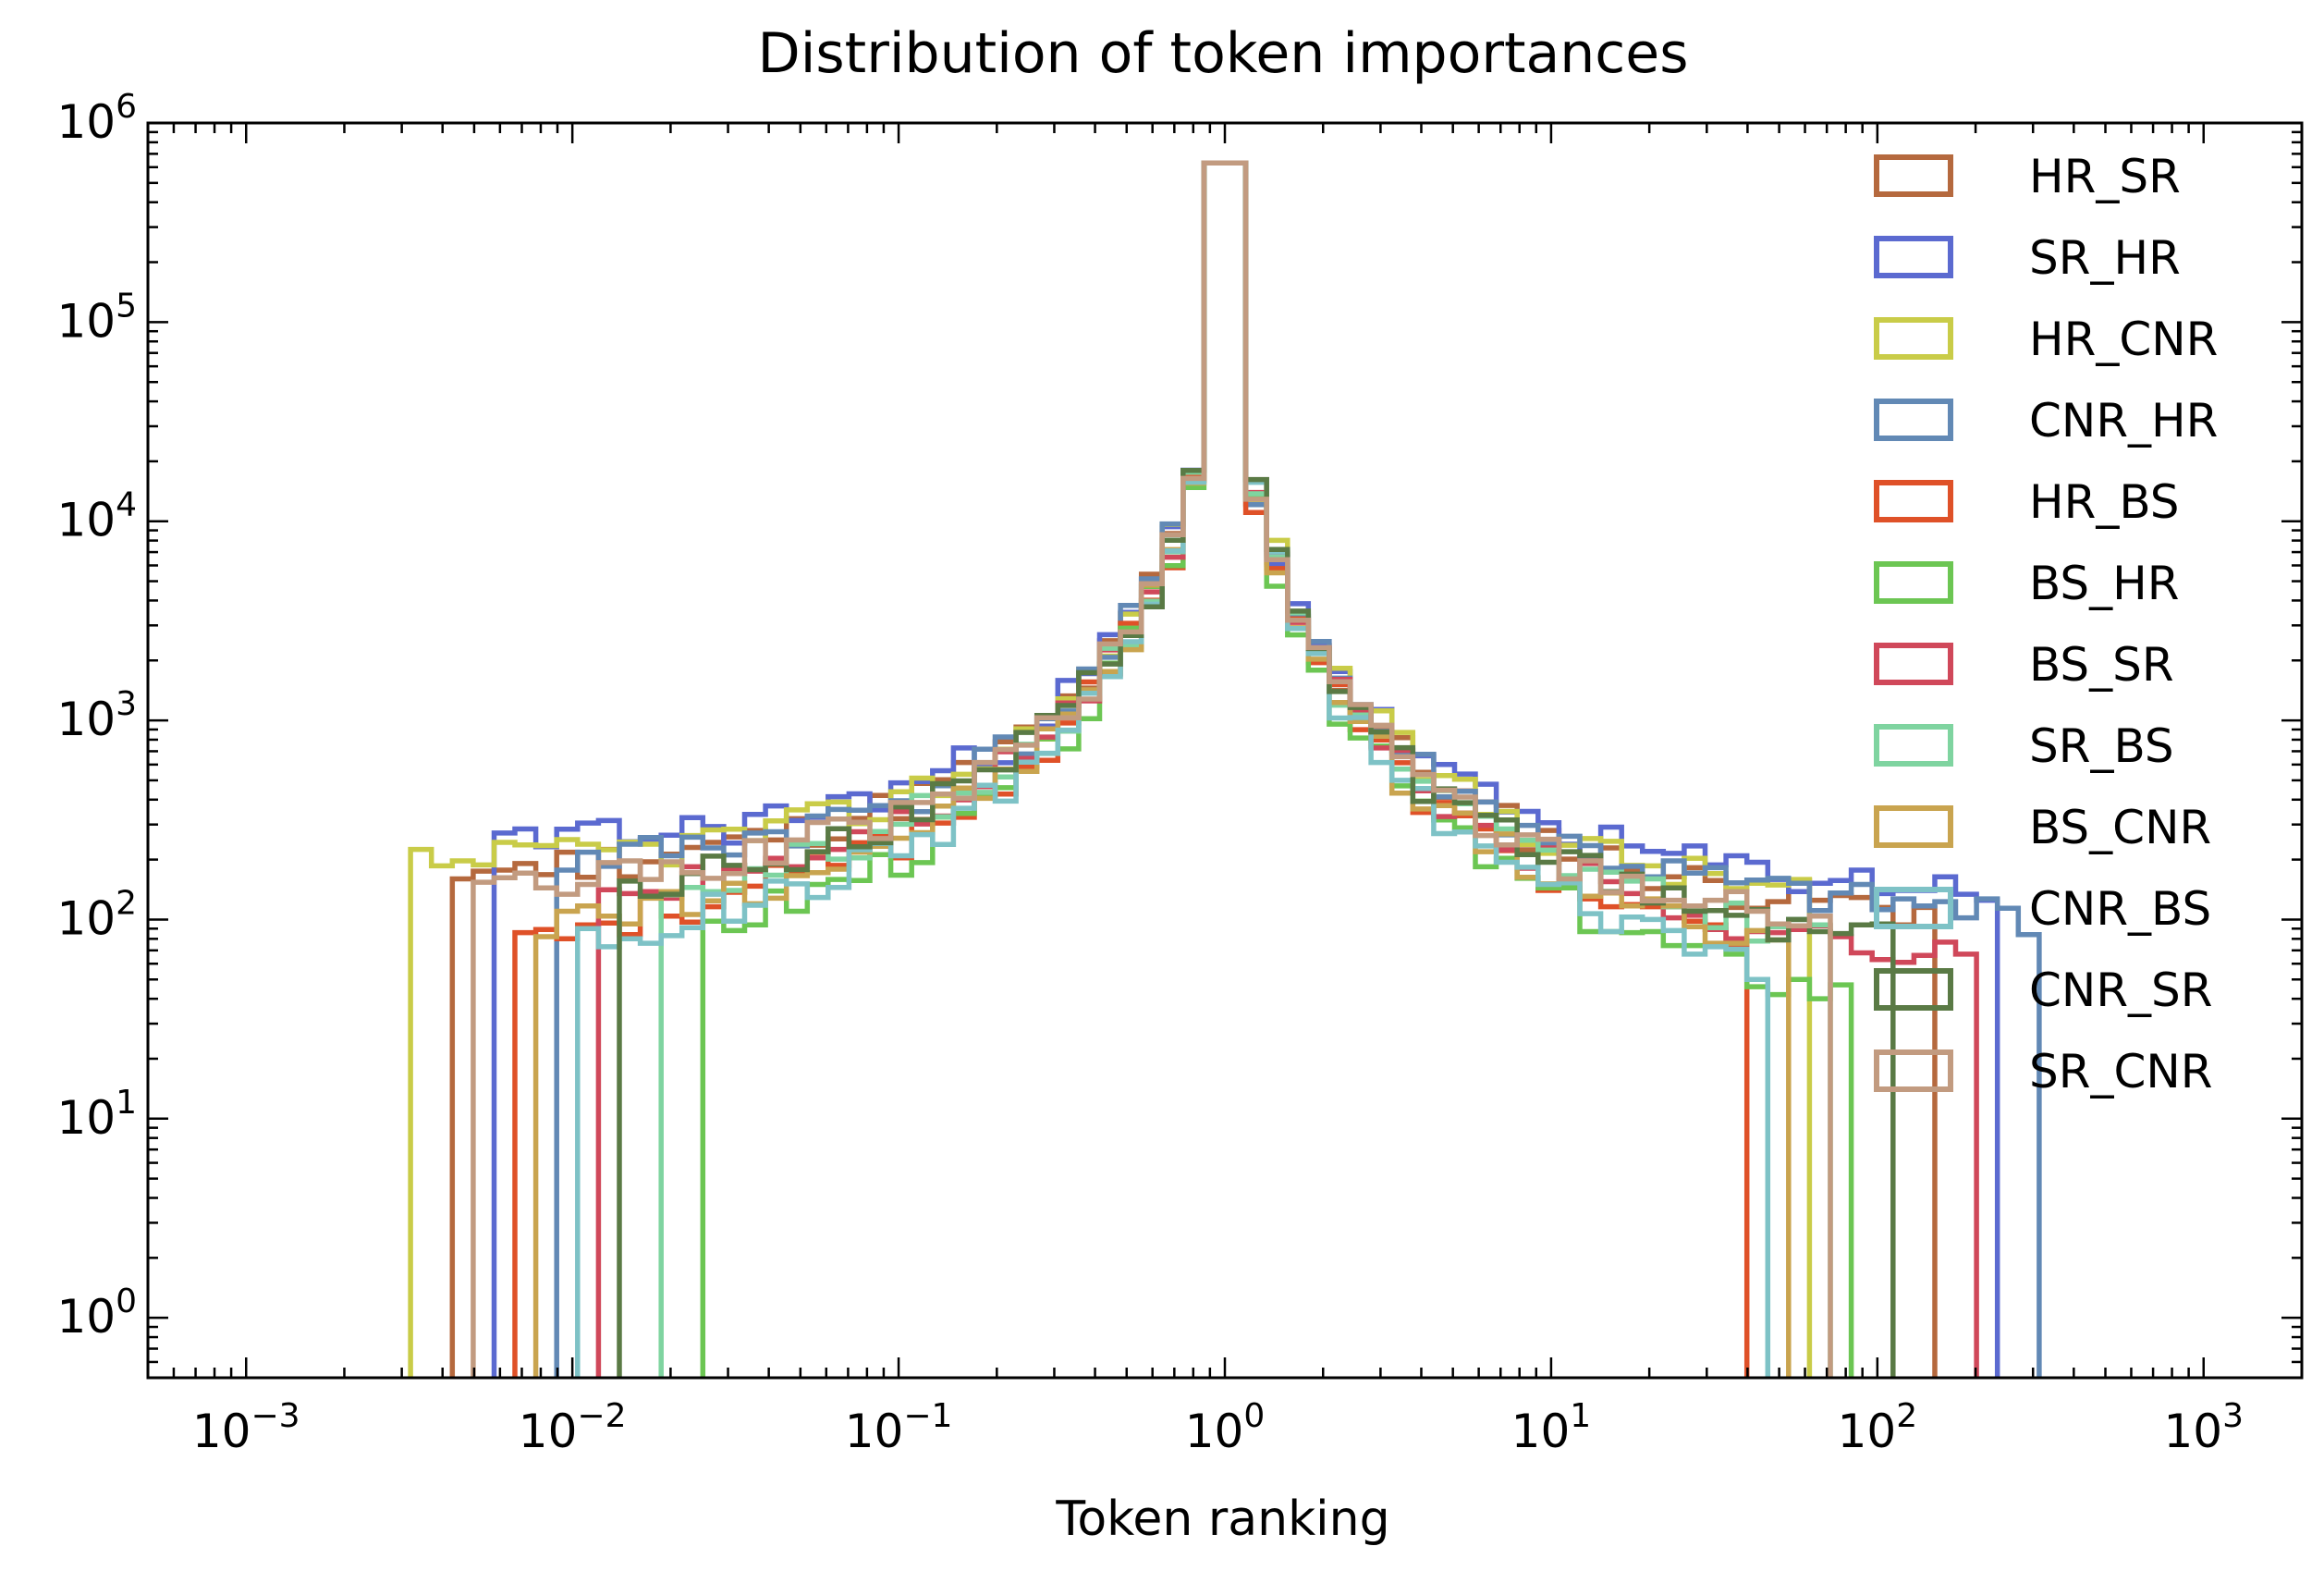  What do you see at coordinates (96, 1114) in the screenshot?
I see `y-tick-label: 101` at bounding box center [96, 1114].